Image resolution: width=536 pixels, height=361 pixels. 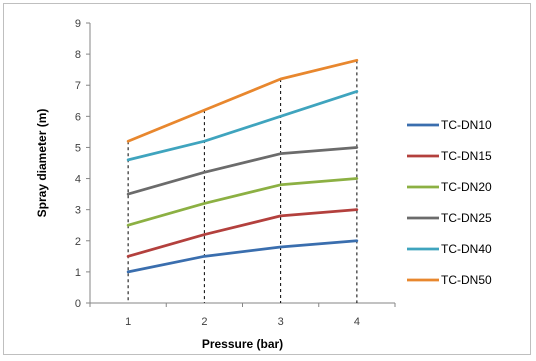 What do you see at coordinates (242, 126) in the screenshot?
I see `series-line-tc-dn40` at bounding box center [242, 126].